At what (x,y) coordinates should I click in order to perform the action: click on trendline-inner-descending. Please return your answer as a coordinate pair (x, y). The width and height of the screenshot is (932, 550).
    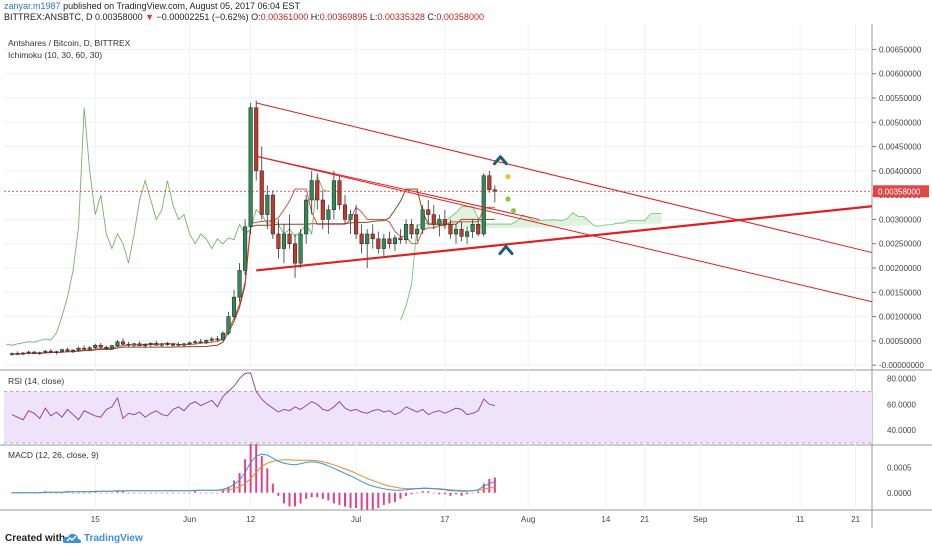
    Looking at the image, I should click on (398, 187).